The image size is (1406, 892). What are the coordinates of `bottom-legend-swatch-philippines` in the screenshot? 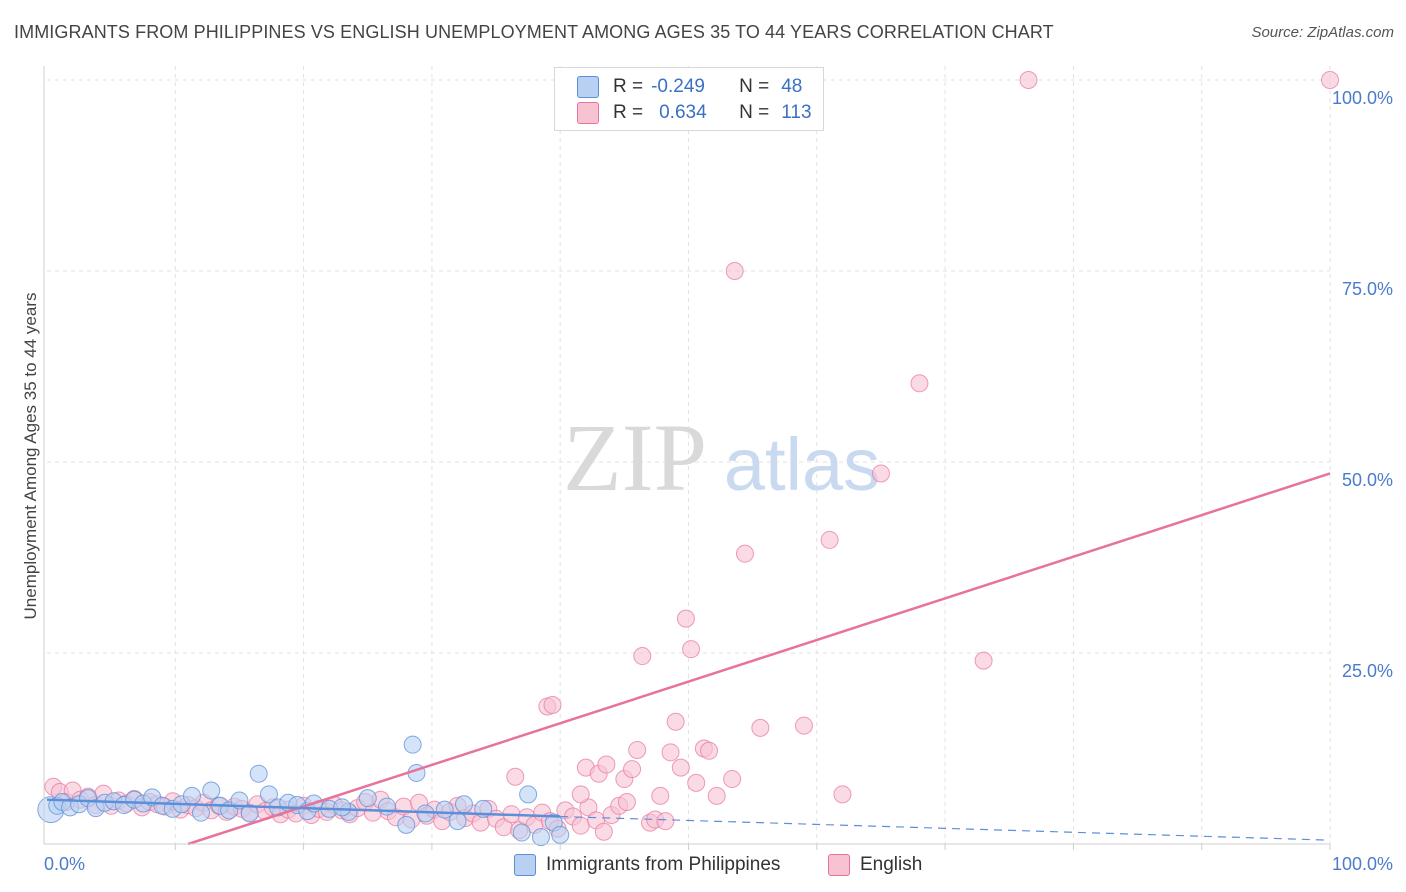 It's located at (525, 865).